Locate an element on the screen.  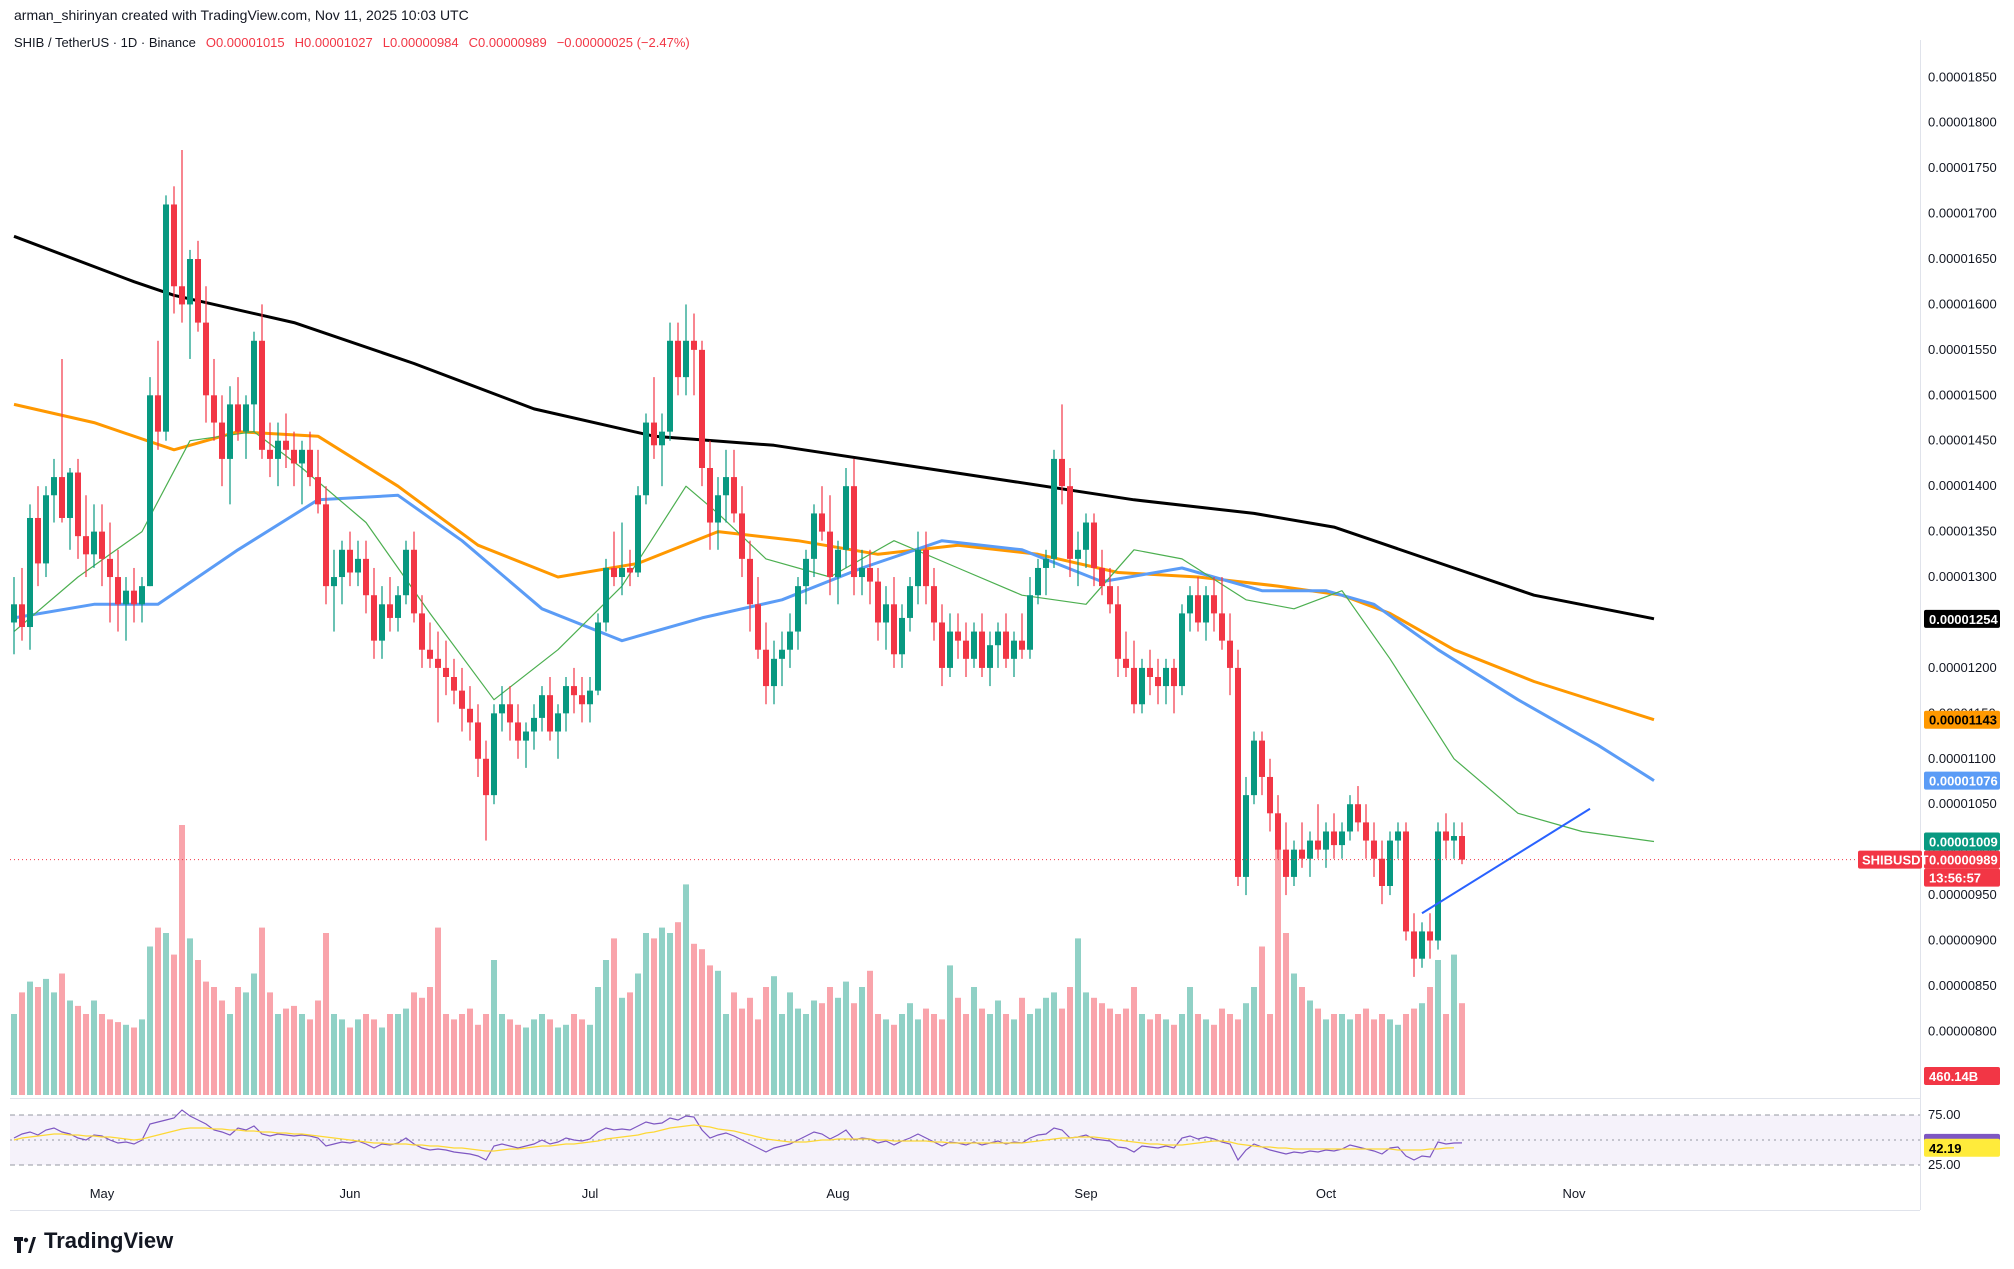
price-badge-label: 0.00001254 is located at coordinates (1963, 619).